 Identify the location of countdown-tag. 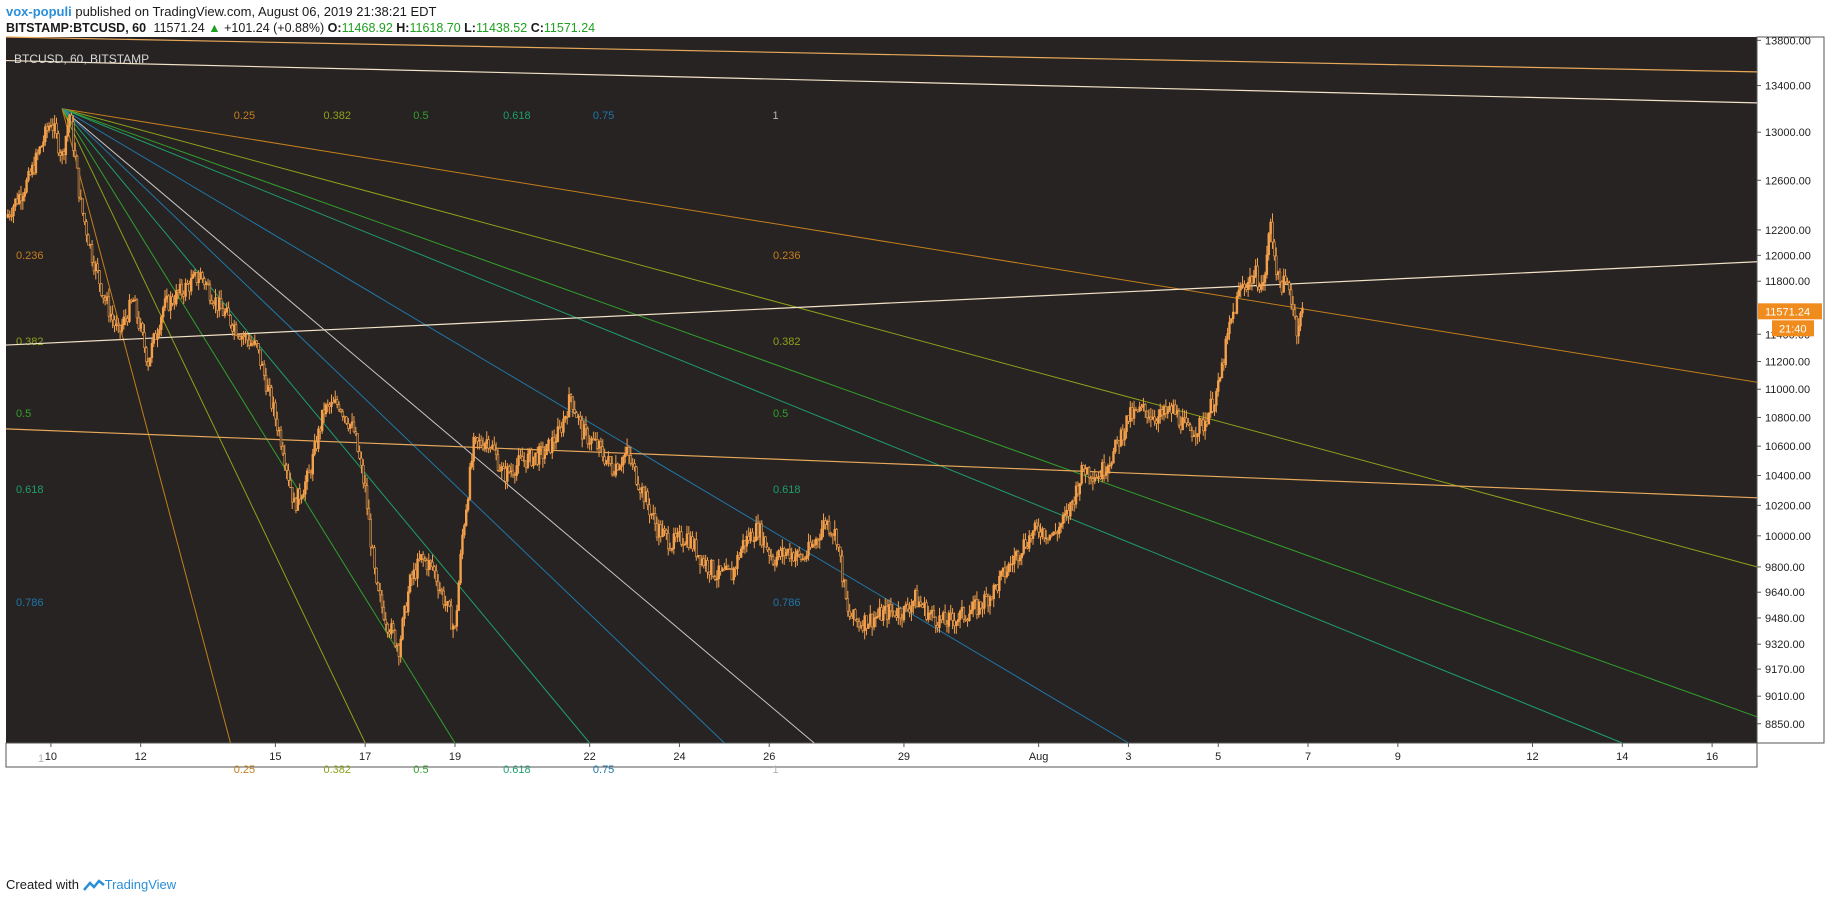
(1793, 328).